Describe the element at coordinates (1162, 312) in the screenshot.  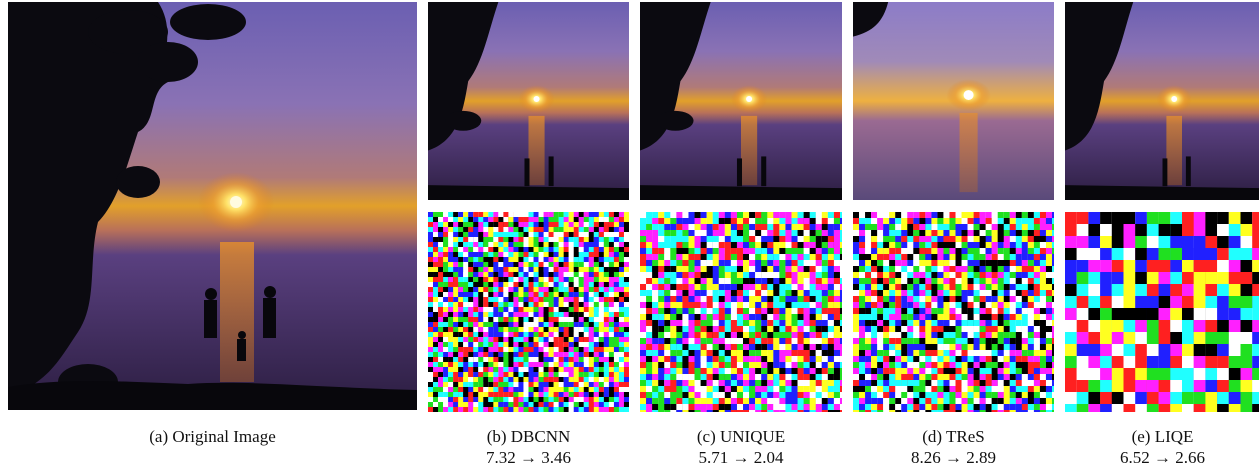
I see `perturbation-liqe` at that location.